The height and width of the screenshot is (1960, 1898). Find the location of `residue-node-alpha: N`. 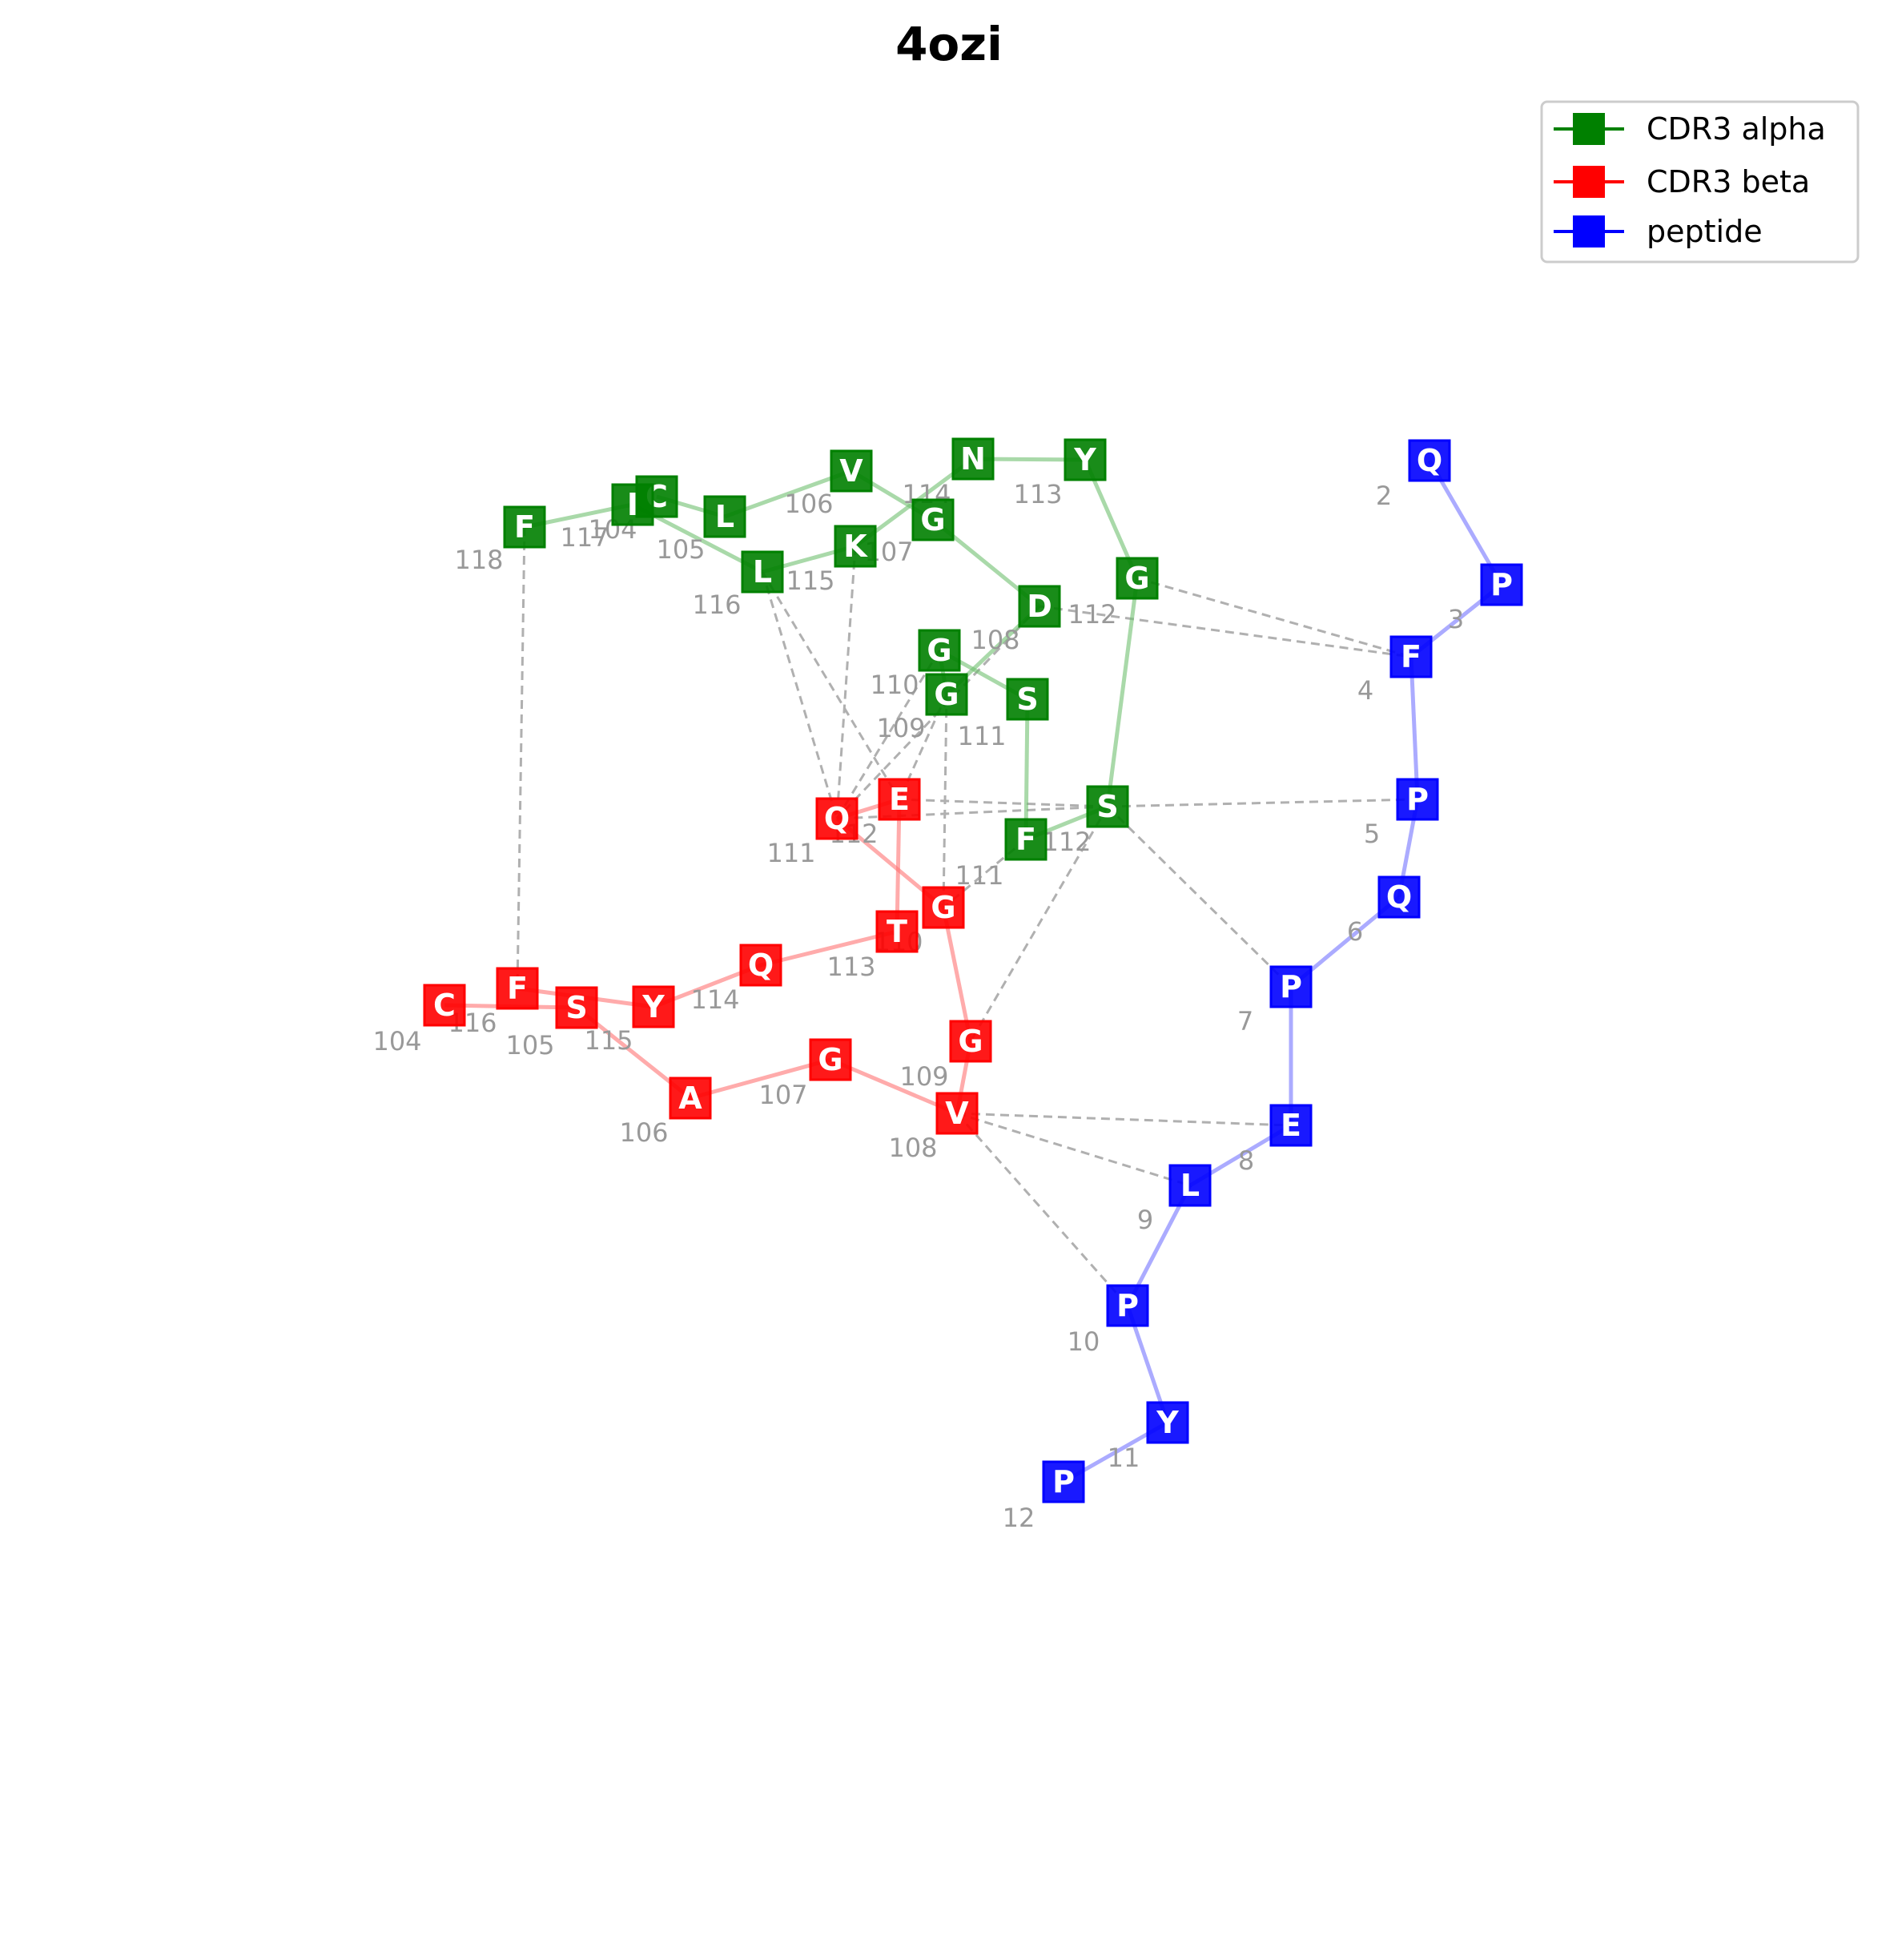

residue-node-alpha: N is located at coordinates (973, 459).